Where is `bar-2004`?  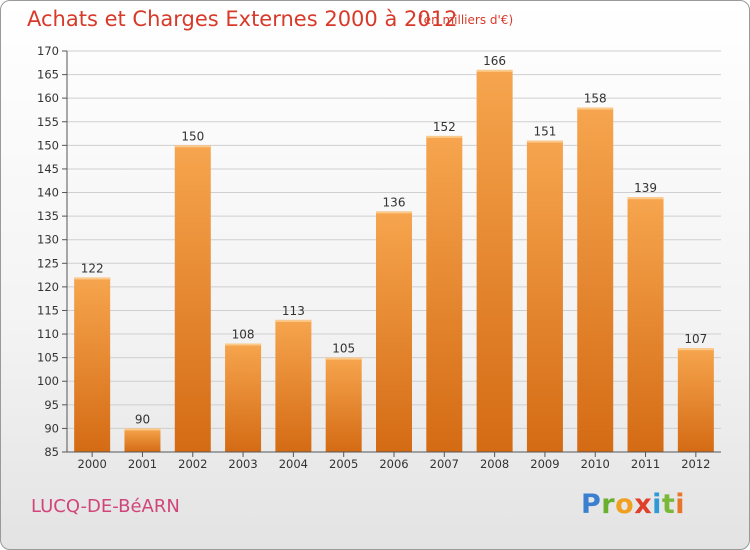 bar-2004 is located at coordinates (293, 385).